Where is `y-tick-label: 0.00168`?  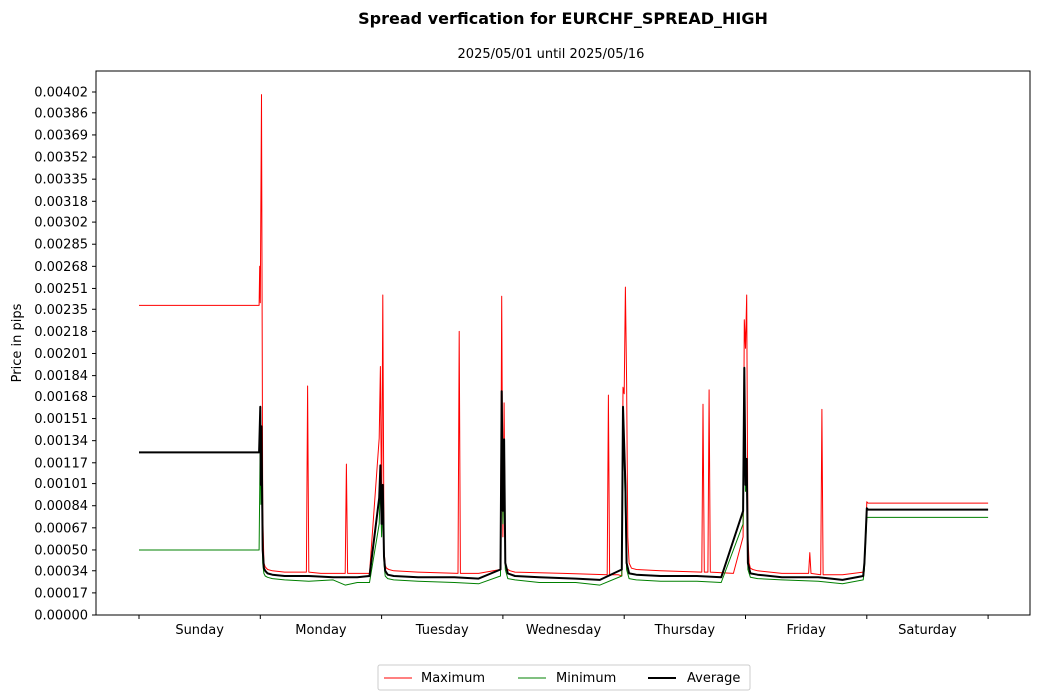 y-tick-label: 0.00168 is located at coordinates (61, 397).